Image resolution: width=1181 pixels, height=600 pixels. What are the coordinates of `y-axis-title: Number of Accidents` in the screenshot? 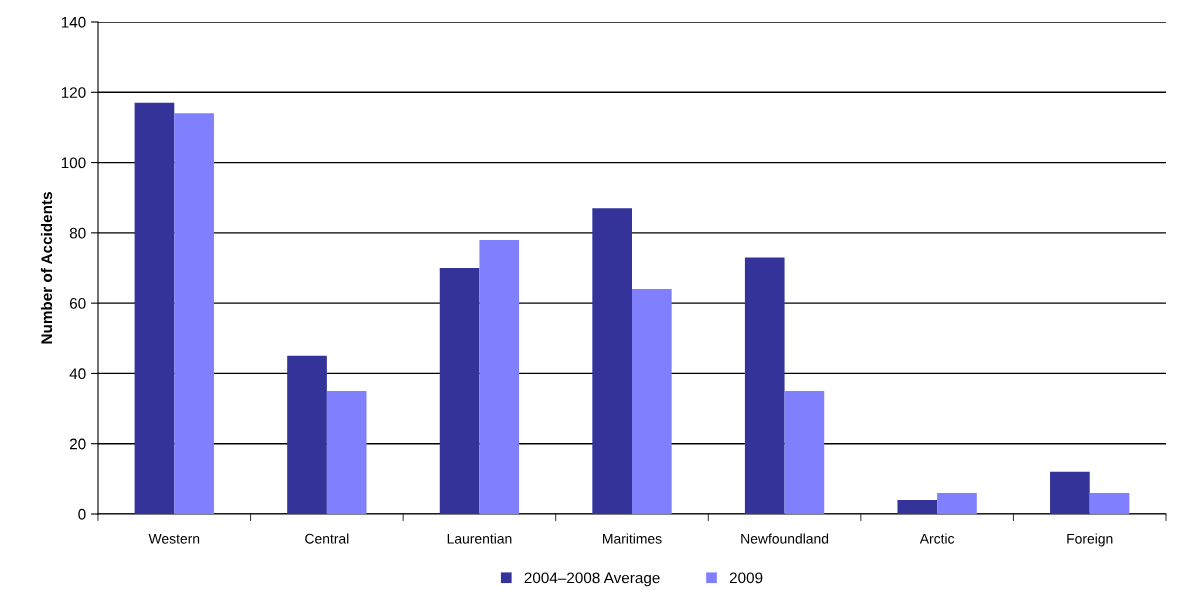 It's located at (46, 268).